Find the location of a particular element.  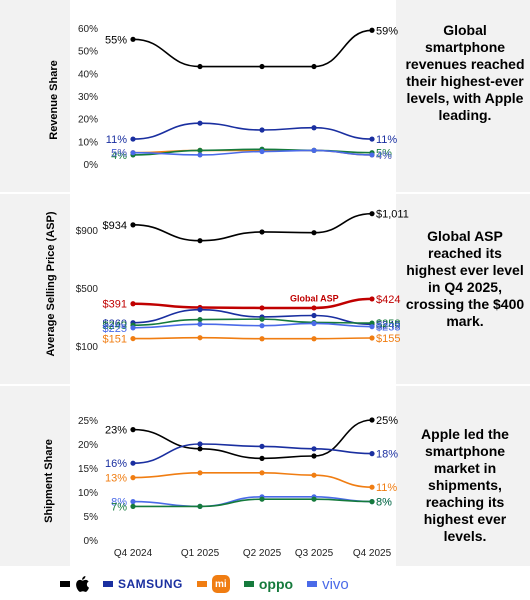

end-label-xiaomi-2: 11% is located at coordinates (386, 488).